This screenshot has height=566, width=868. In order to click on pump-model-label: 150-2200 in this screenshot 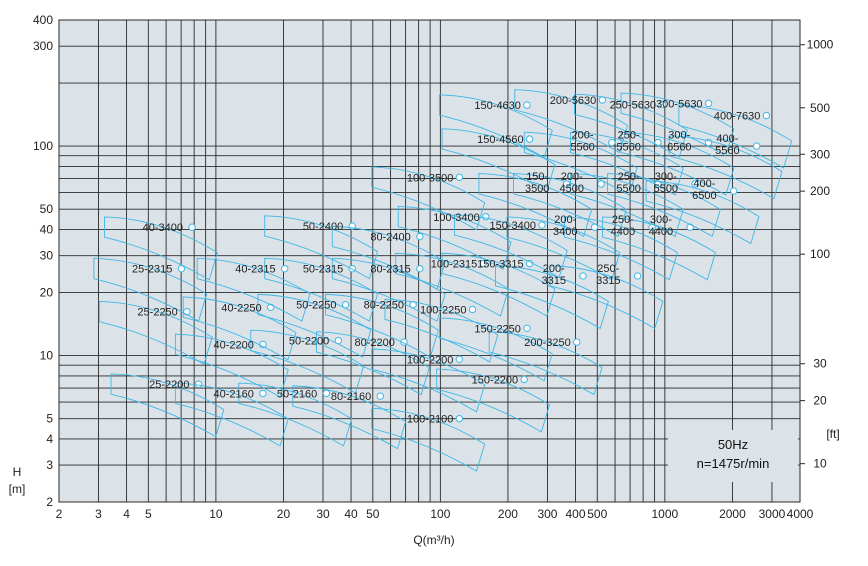, I will do `click(495, 380)`.